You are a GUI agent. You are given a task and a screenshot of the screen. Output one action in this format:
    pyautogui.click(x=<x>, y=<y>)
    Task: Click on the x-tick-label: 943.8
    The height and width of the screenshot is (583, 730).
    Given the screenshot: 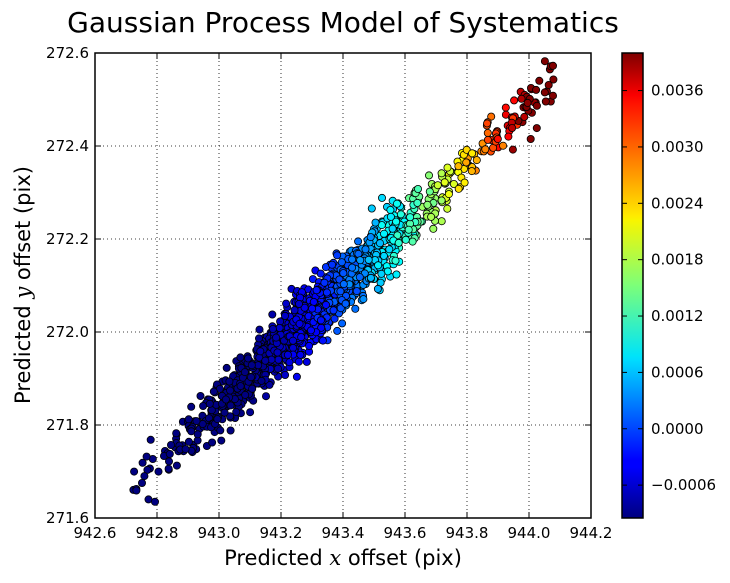 What is the action you would take?
    pyautogui.click(x=467, y=533)
    